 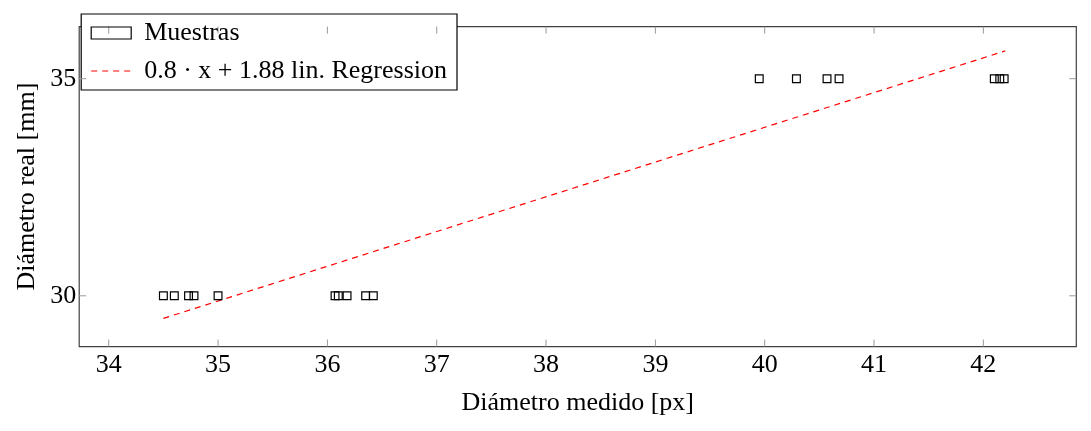 I want to click on x-axis-title: Diámetro medido [px], so click(x=577, y=402).